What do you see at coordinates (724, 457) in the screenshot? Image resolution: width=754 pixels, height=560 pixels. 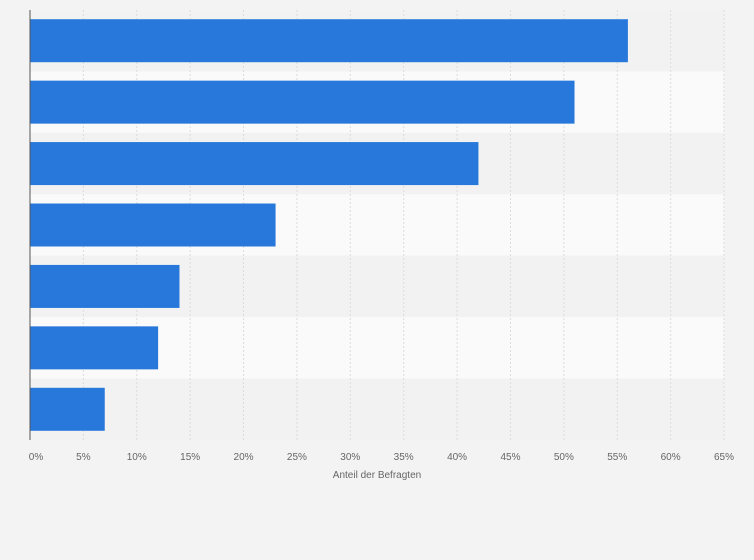 I see `x-tick-label: 65%` at bounding box center [724, 457].